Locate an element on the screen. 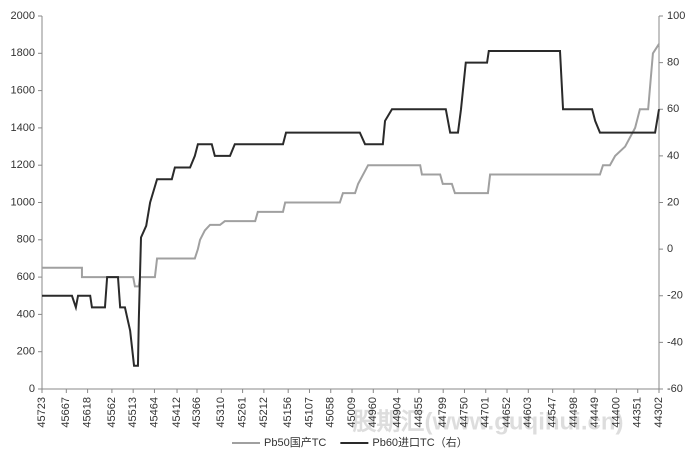 Image resolution: width=696 pixels, height=460 pixels. y-tick-label: 800 is located at coordinates (26, 240).